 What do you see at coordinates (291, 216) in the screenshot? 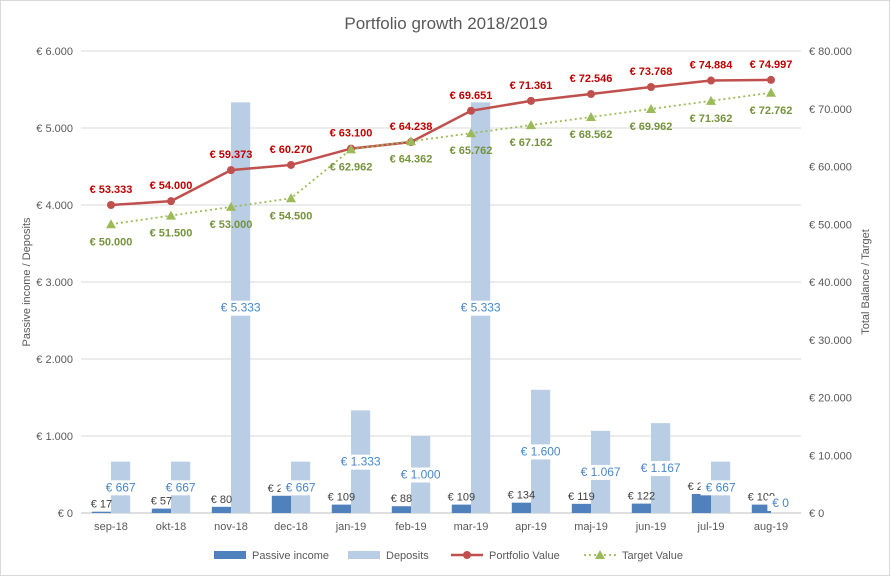
I see `target-value-label: € 54.500` at bounding box center [291, 216].